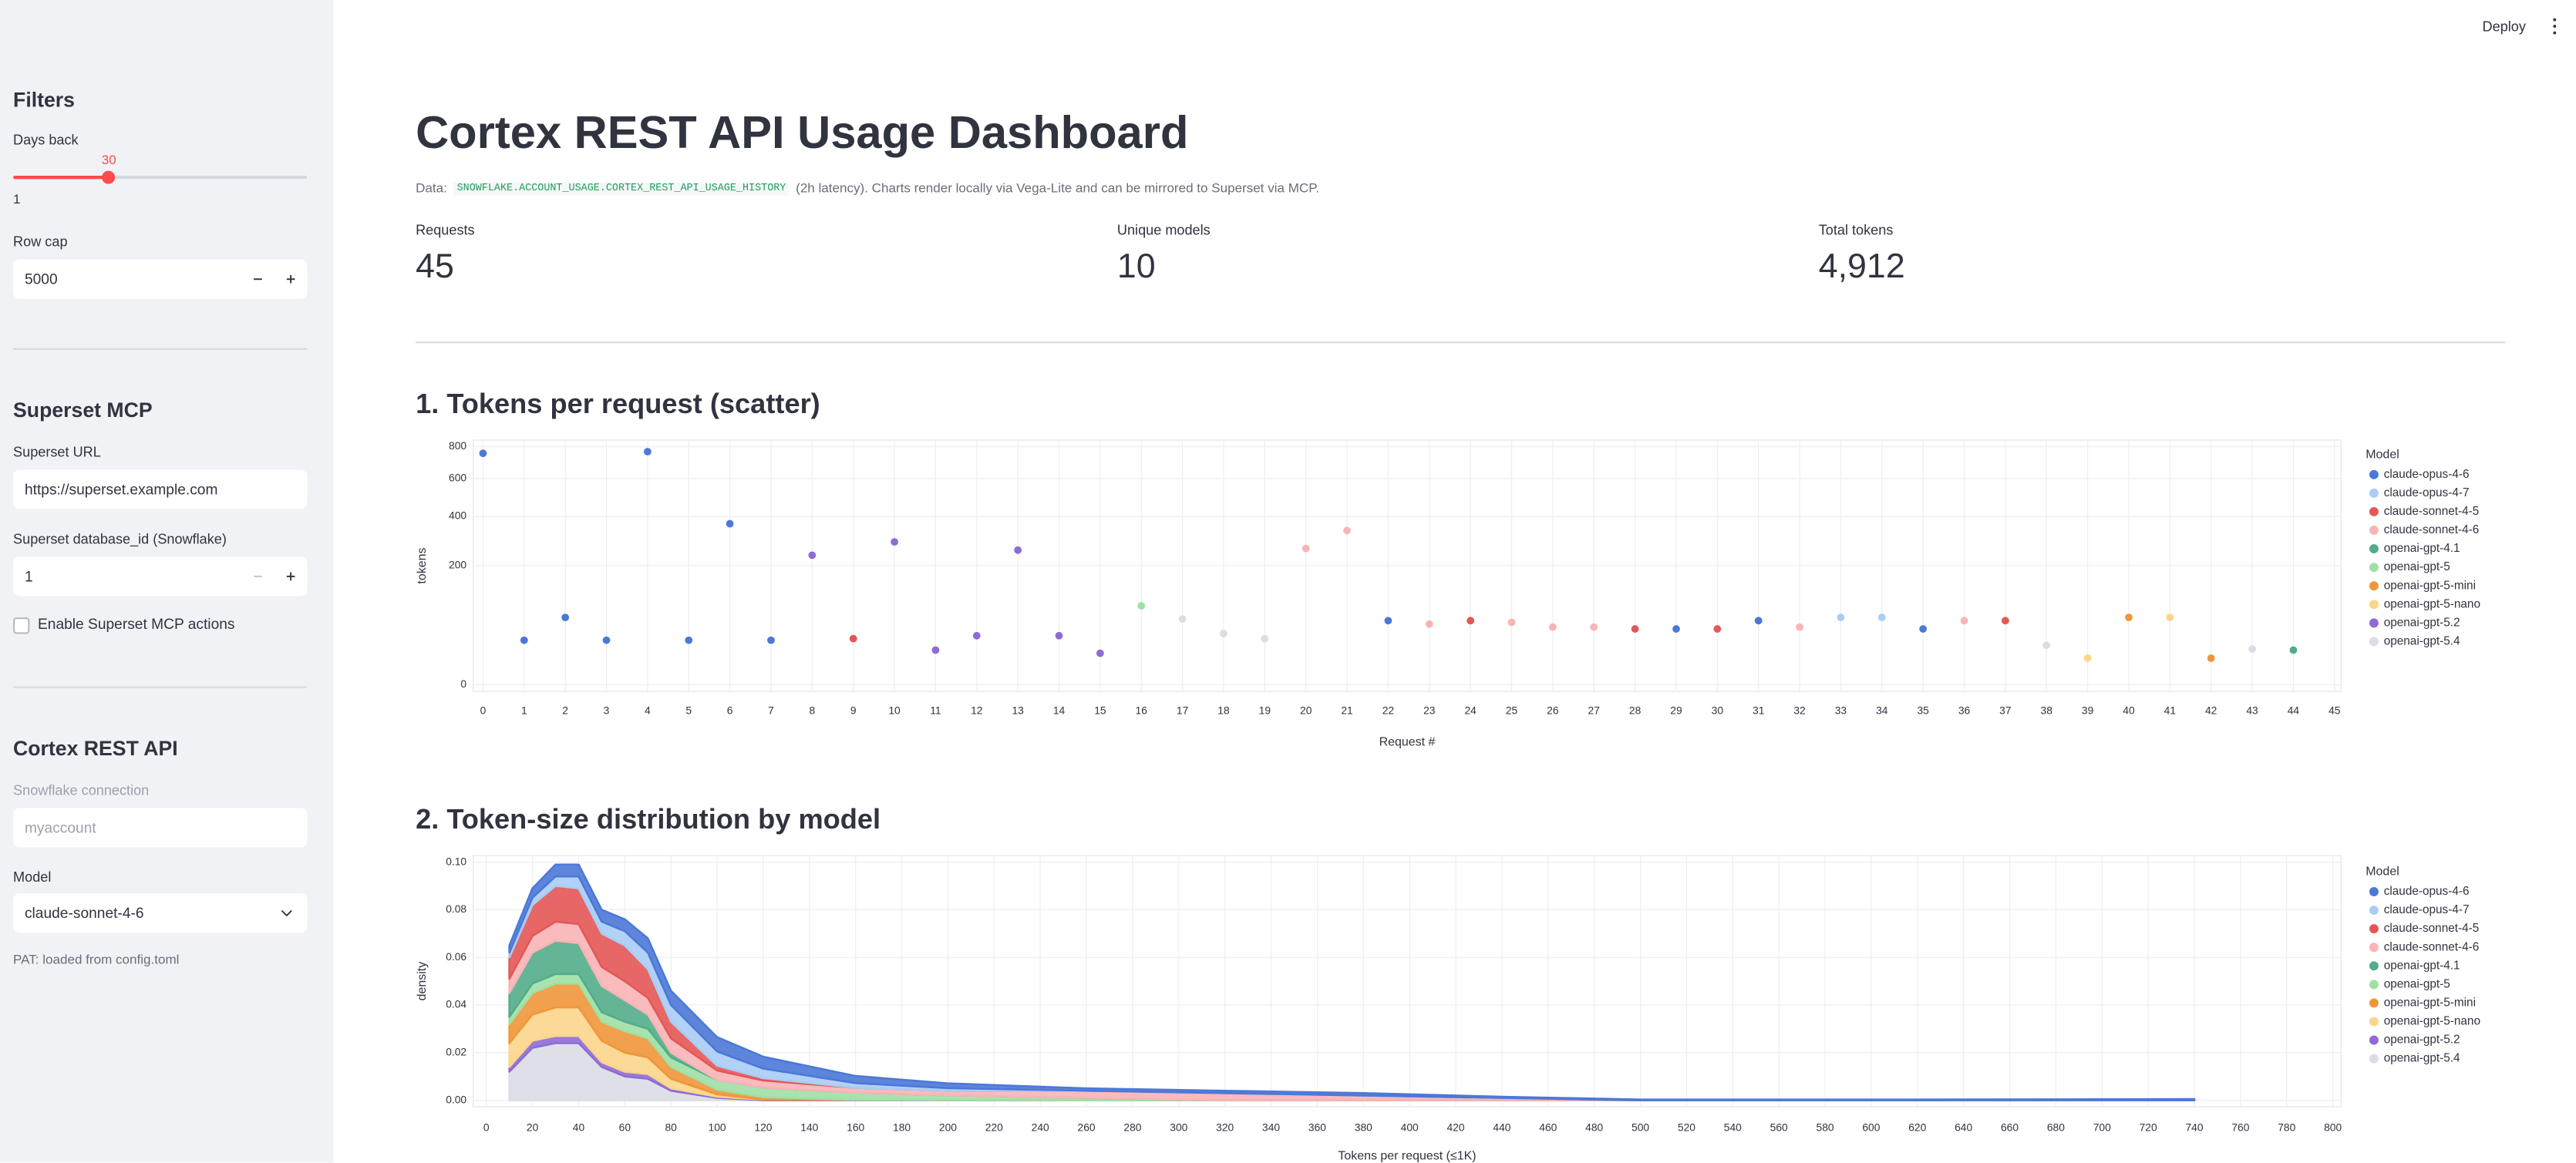  Describe the element at coordinates (486, 1127) in the screenshot. I see `x-tick-label: 0` at that location.